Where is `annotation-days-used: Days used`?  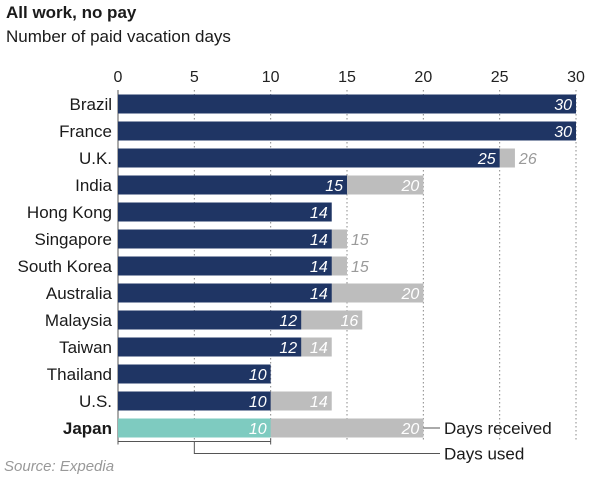 annotation-days-used: Days used is located at coordinates (484, 454).